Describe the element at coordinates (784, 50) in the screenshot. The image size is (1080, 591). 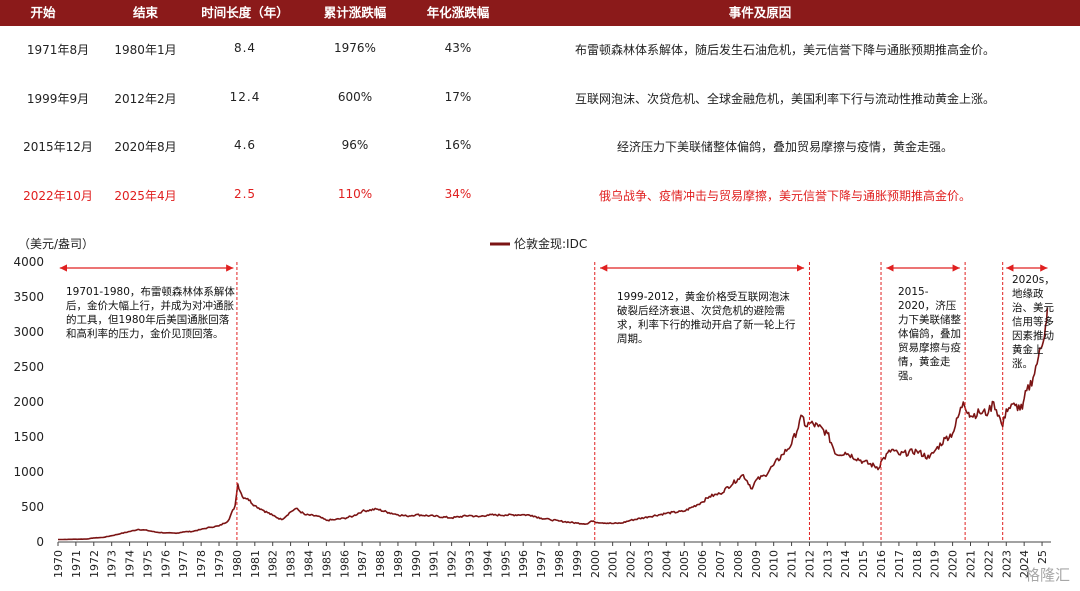
I see `cell-reason: 布雷顿森林体系解体，随后发生石油危机，美元信誉下降与通胀预期推高金价。` at that location.